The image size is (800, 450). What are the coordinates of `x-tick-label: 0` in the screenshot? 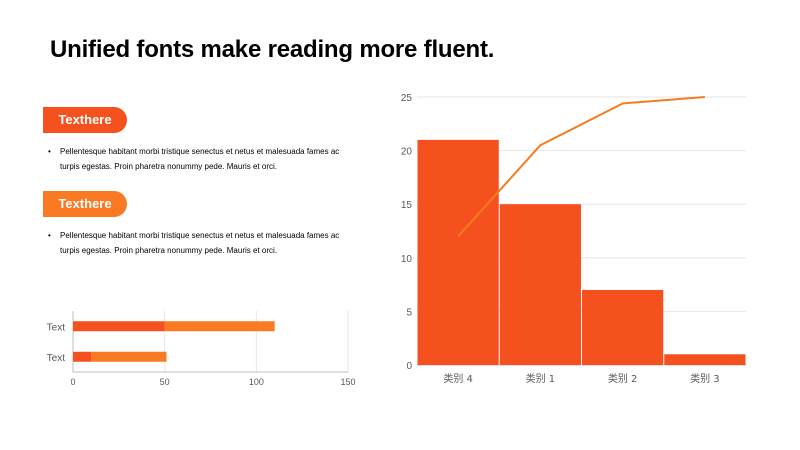 It's located at (72, 382).